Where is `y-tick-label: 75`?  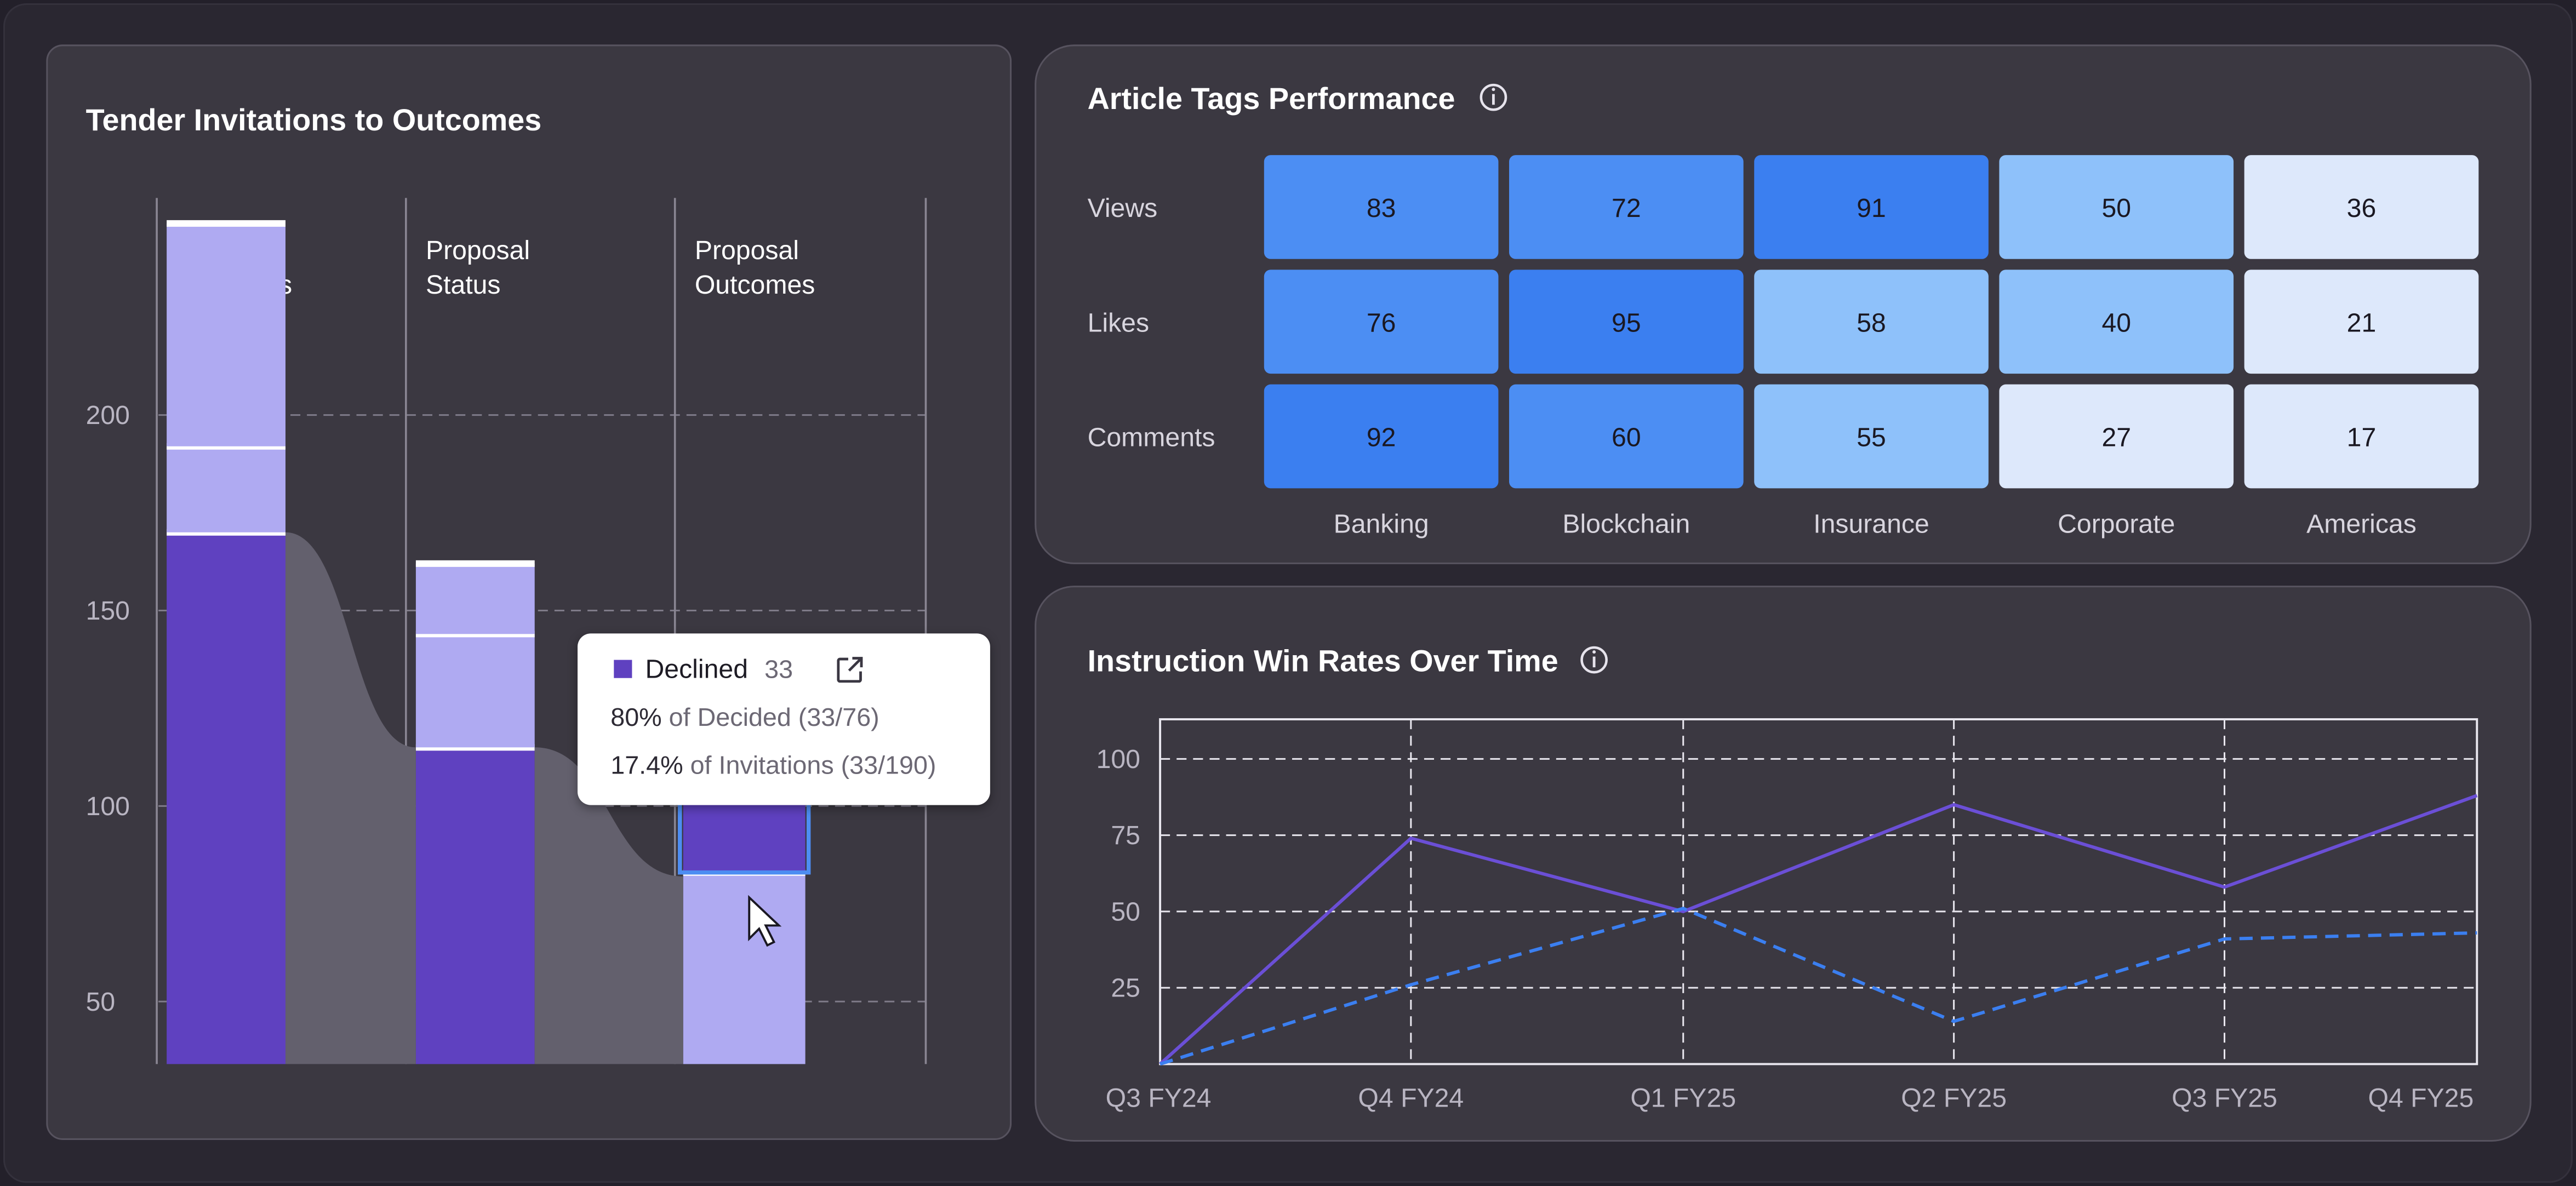 y-tick-label: 75 is located at coordinates (1125, 836).